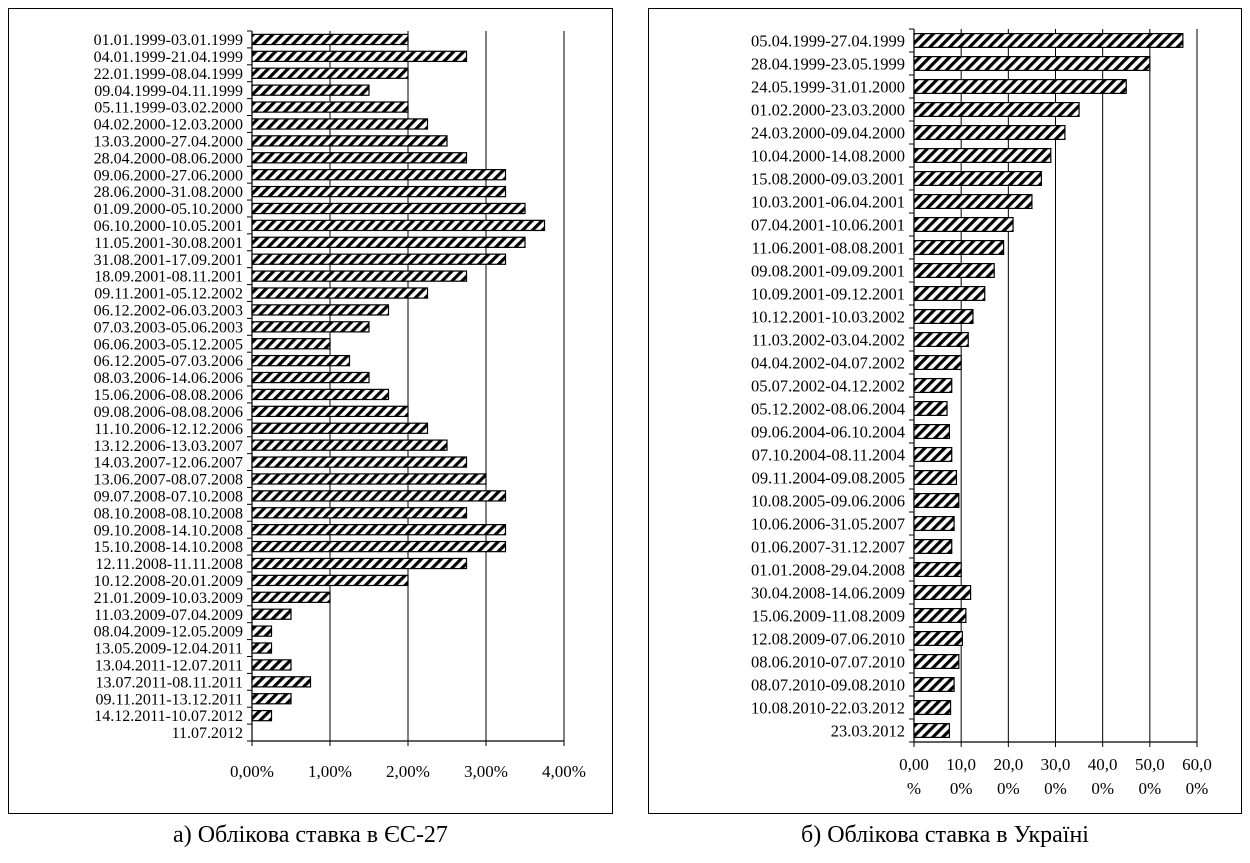 The width and height of the screenshot is (1250, 863). What do you see at coordinates (168, 277) in the screenshot?
I see `category-label: 18.09.2001-08.11.2001` at bounding box center [168, 277].